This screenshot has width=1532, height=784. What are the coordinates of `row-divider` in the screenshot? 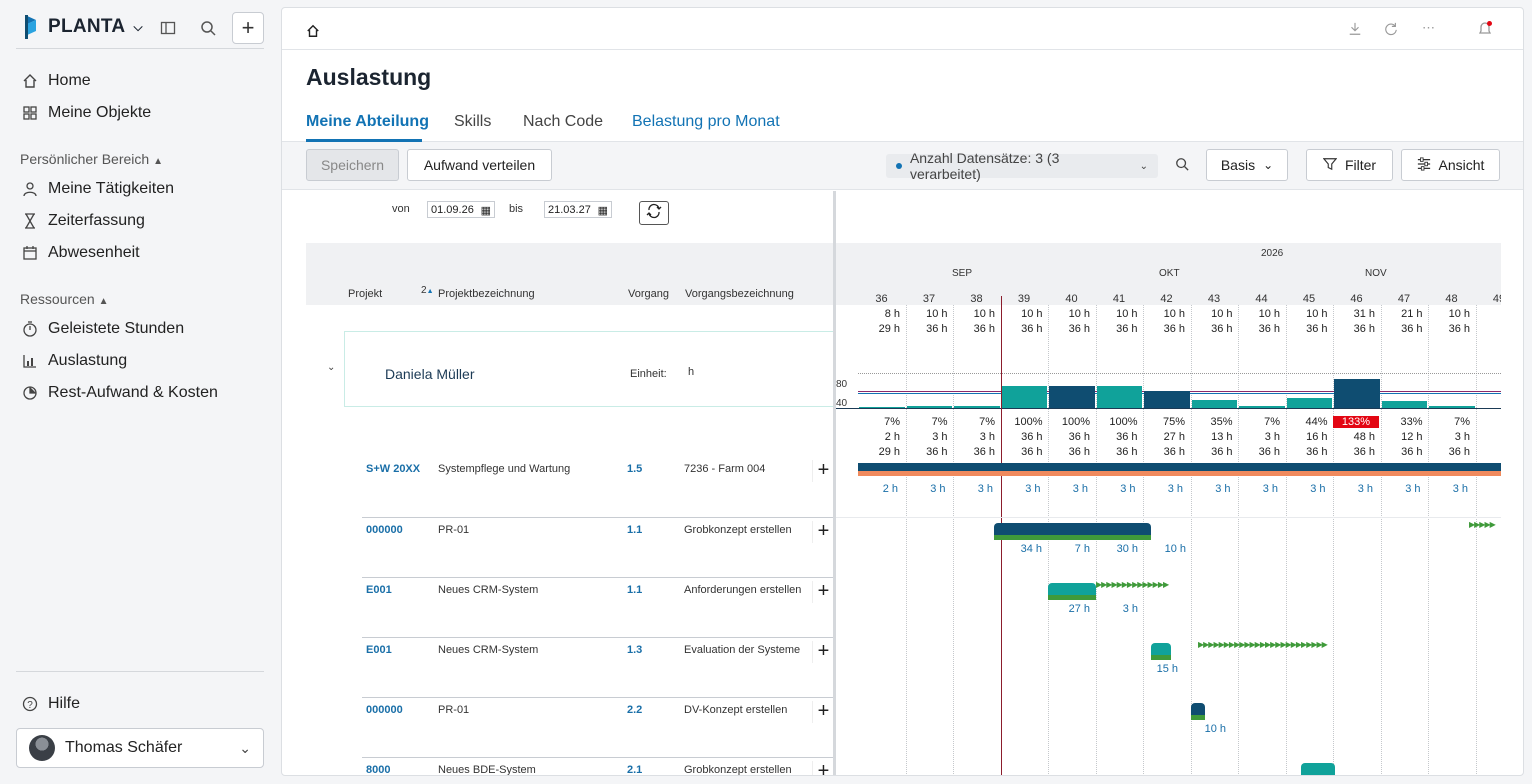 It's located at (1168, 517).